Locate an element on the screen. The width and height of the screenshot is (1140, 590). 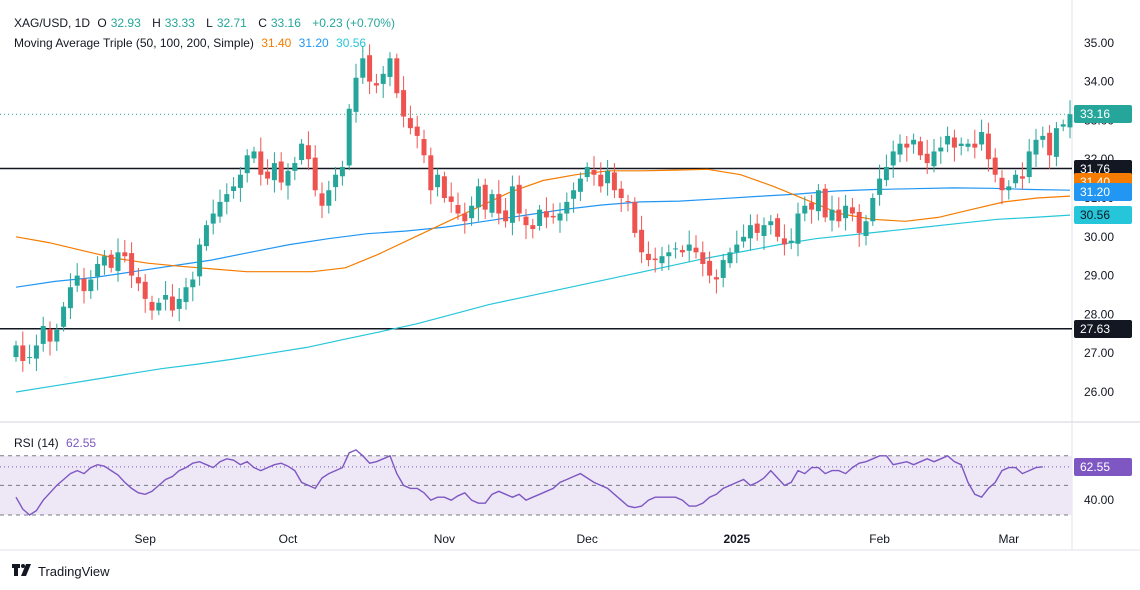
tradingview-logo-icon is located at coordinates (23, 571).